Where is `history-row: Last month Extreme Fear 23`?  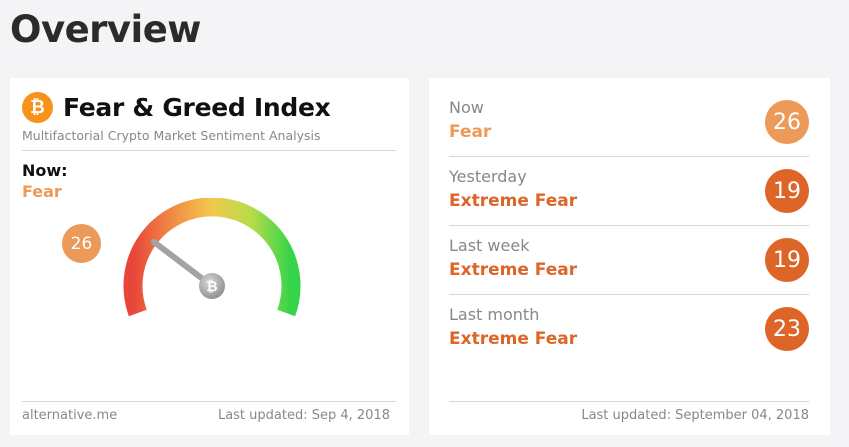 history-row: Last month Extreme Fear 23 is located at coordinates (629, 319).